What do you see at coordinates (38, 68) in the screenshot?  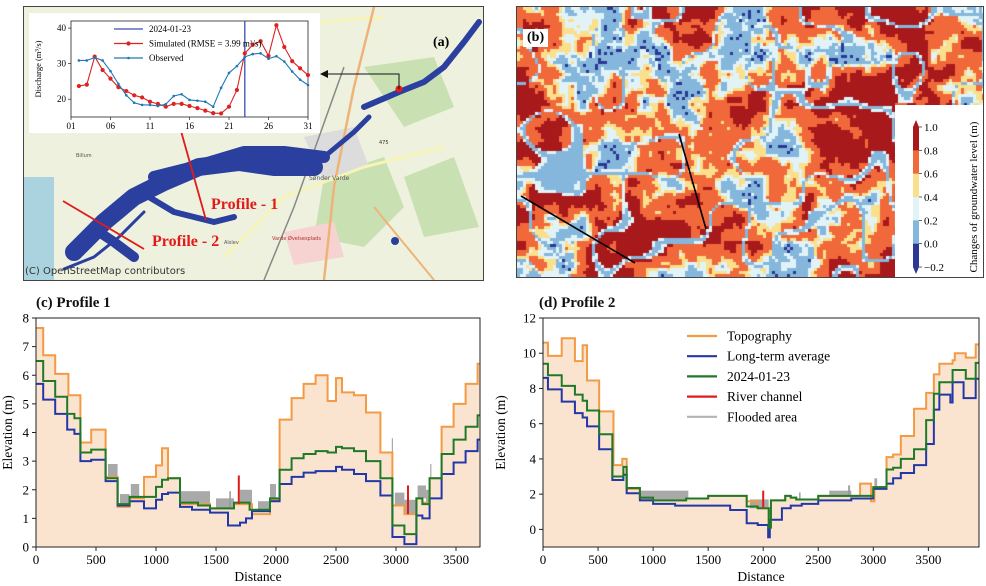 I see `y-axis-label: Discharge (m³/s)` at bounding box center [38, 68].